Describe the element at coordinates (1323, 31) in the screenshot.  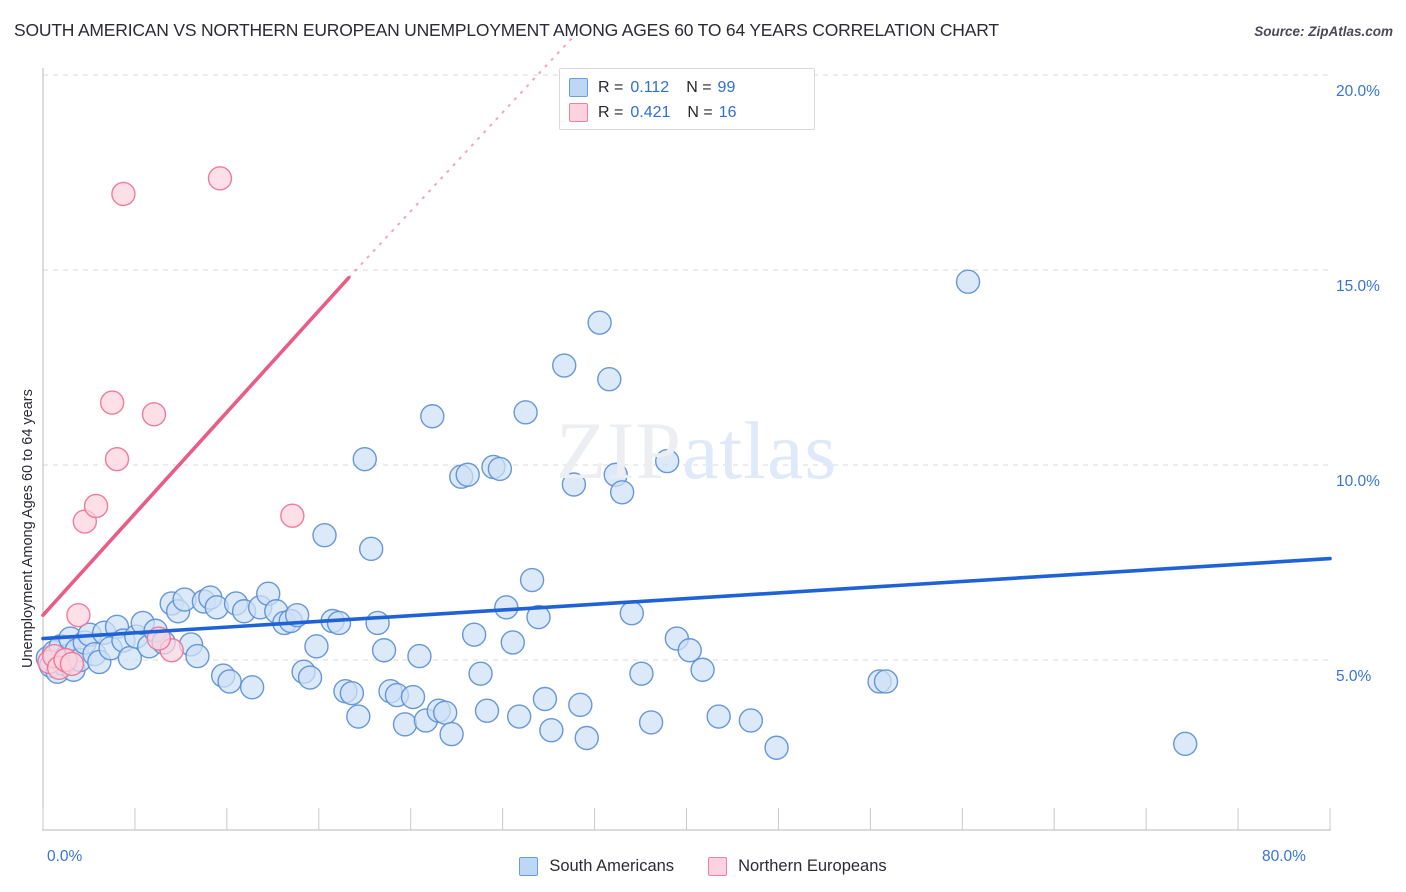
I see `source-attribution: Source: ZipAtlas.com` at that location.